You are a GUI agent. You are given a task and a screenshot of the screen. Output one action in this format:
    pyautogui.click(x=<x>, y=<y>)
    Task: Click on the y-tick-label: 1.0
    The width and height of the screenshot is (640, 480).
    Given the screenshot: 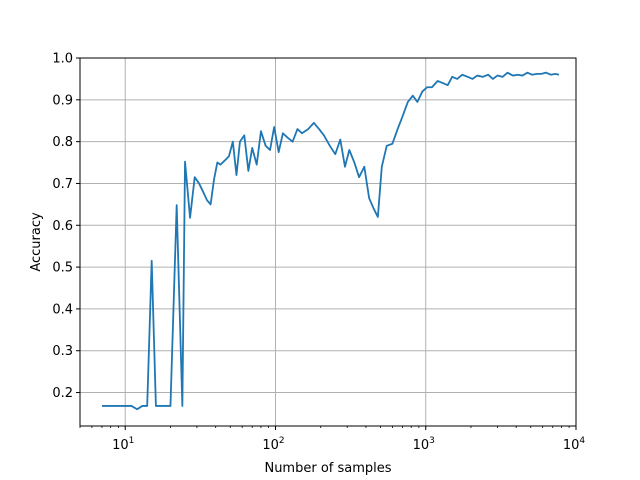 What is the action you would take?
    pyautogui.click(x=62, y=59)
    